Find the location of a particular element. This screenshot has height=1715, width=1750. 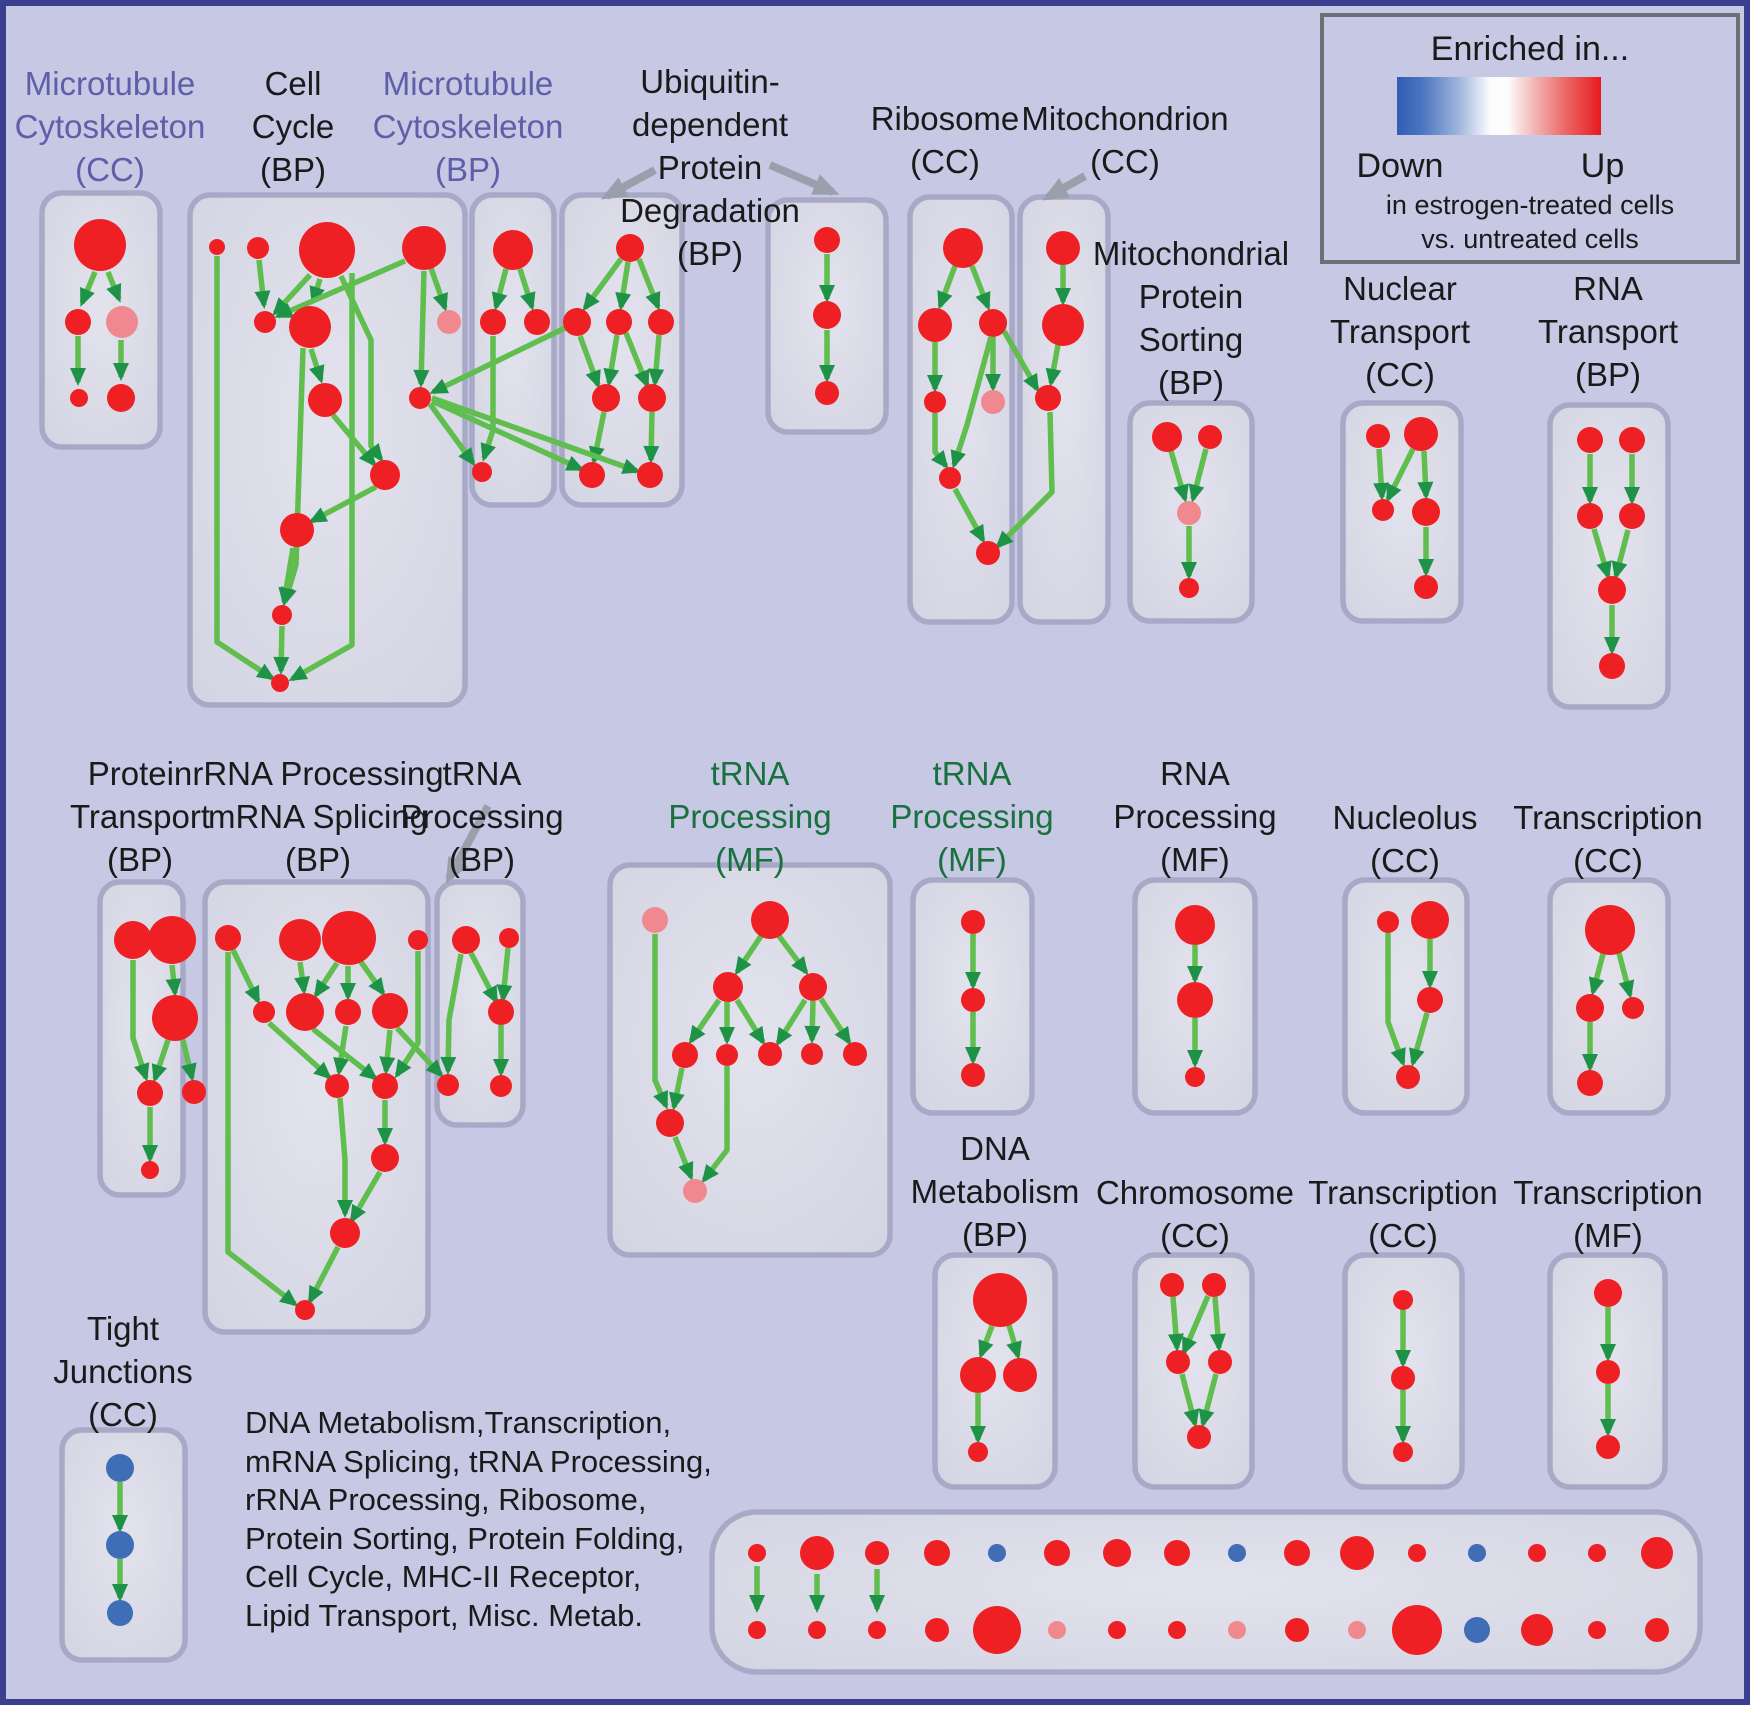

cluster-label-nuclear-transport: Nuclear Transport (CC) is located at coordinates (1400, 331).